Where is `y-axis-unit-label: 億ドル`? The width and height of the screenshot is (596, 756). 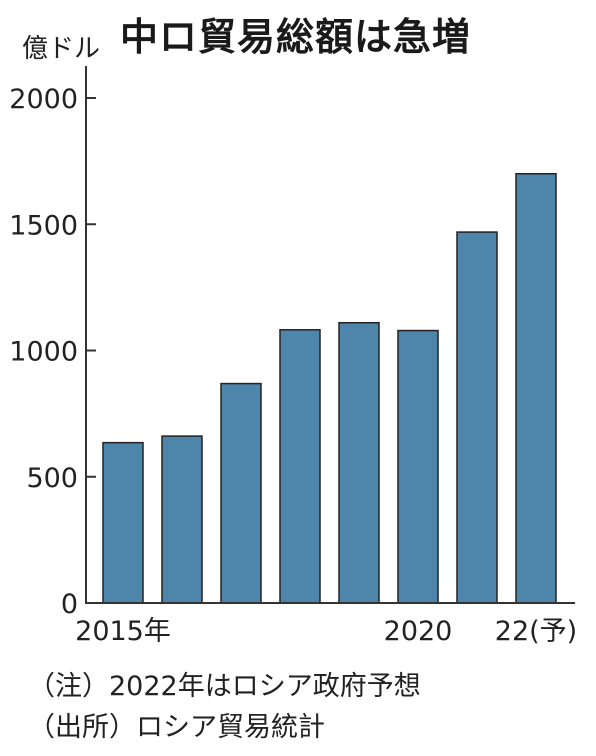
y-axis-unit-label: 億ドル is located at coordinates (61, 49).